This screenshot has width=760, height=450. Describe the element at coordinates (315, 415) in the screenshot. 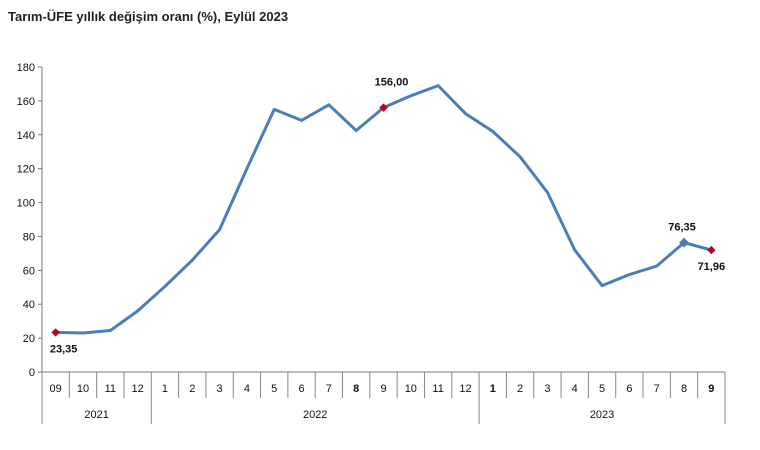

I see `year-label: 2022` at that location.